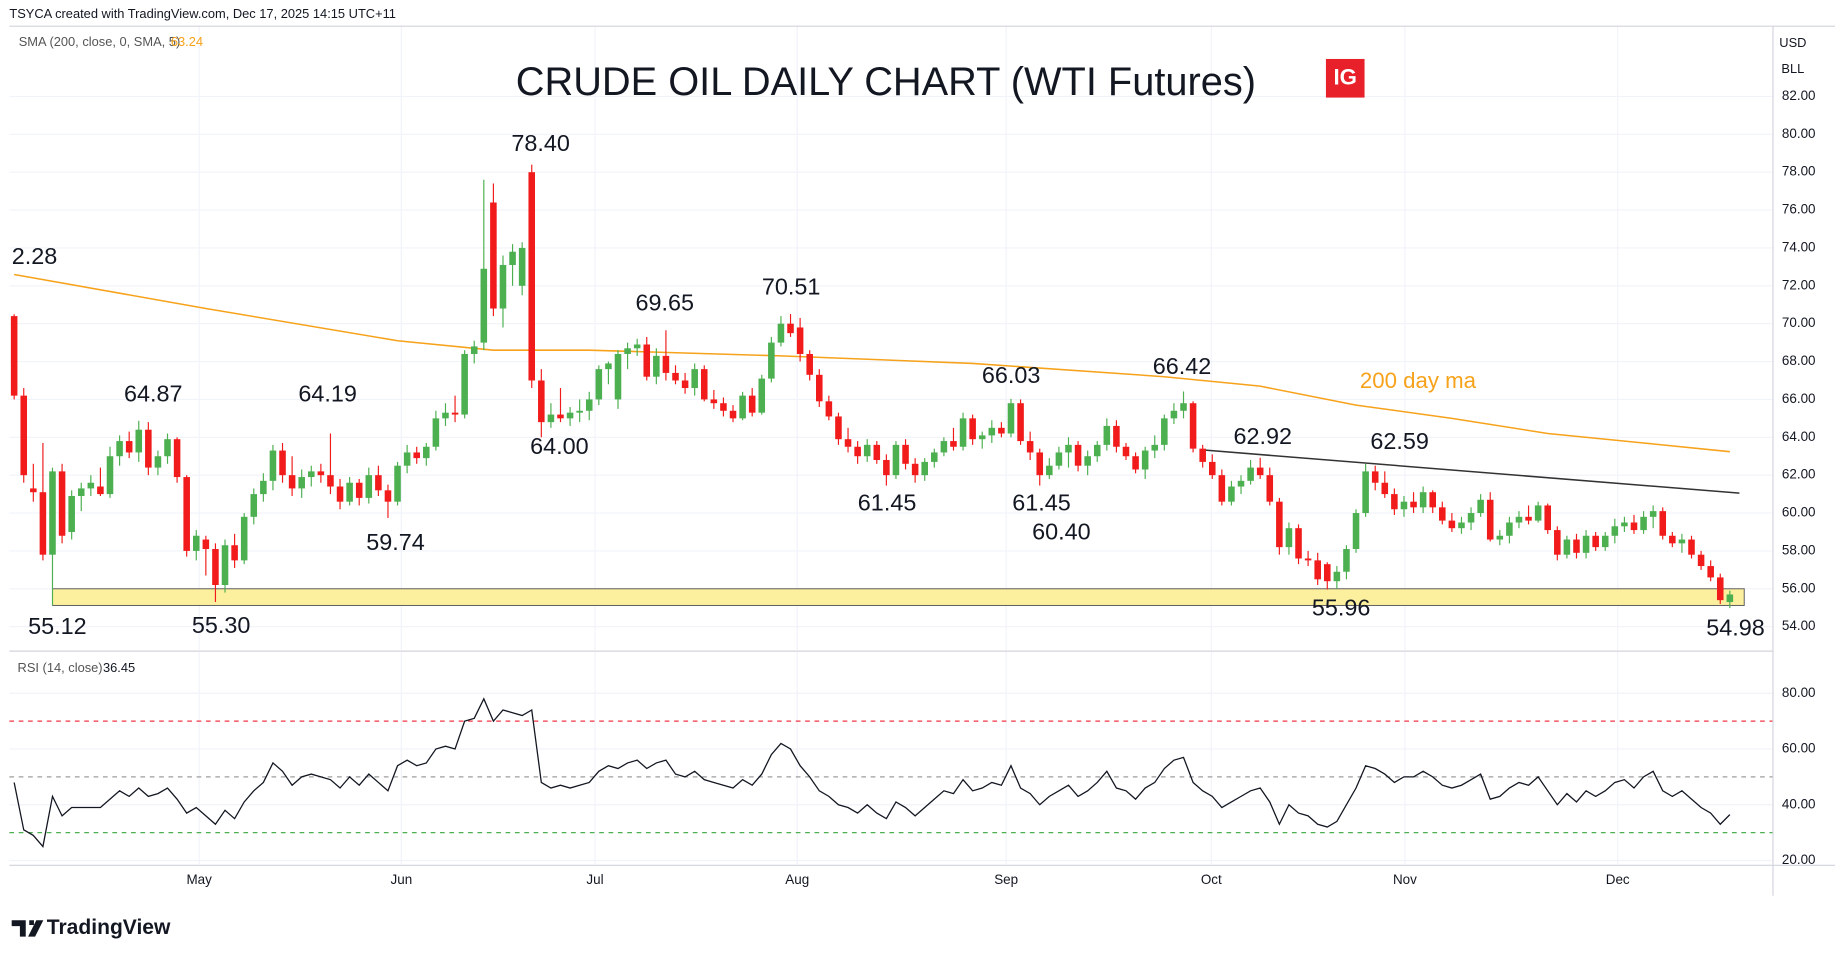  Describe the element at coordinates (1470, 471) in the screenshot. I see `trendline` at that location.